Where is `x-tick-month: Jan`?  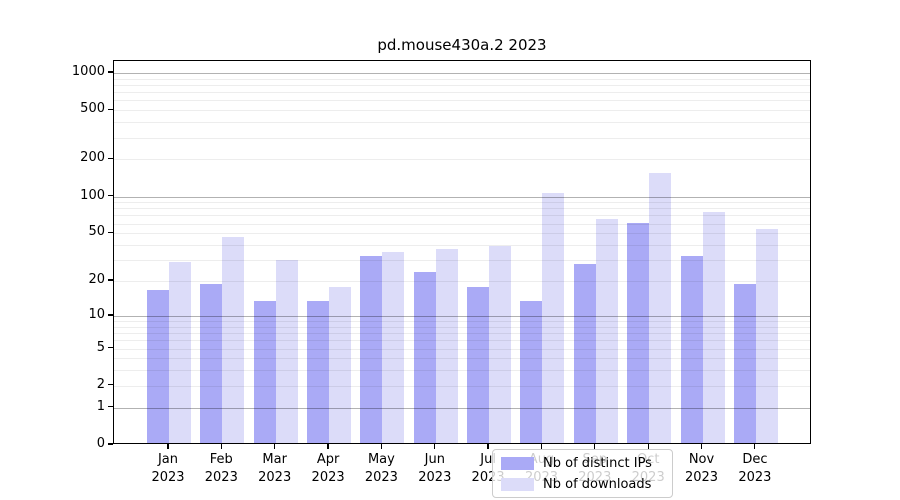
x-tick-month: Jan is located at coordinates (168, 459).